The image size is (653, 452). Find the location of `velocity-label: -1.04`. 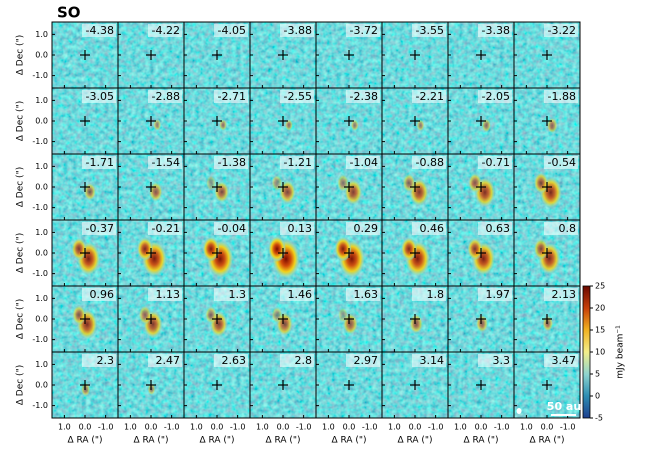

velocity-label: -1.04 is located at coordinates (364, 162).